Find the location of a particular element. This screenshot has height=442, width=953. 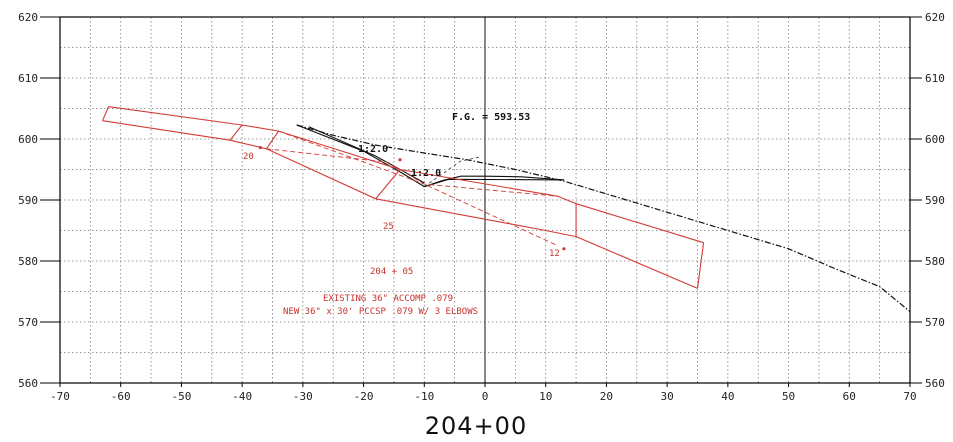

x-tick-label: -20 is located at coordinates (364, 396).